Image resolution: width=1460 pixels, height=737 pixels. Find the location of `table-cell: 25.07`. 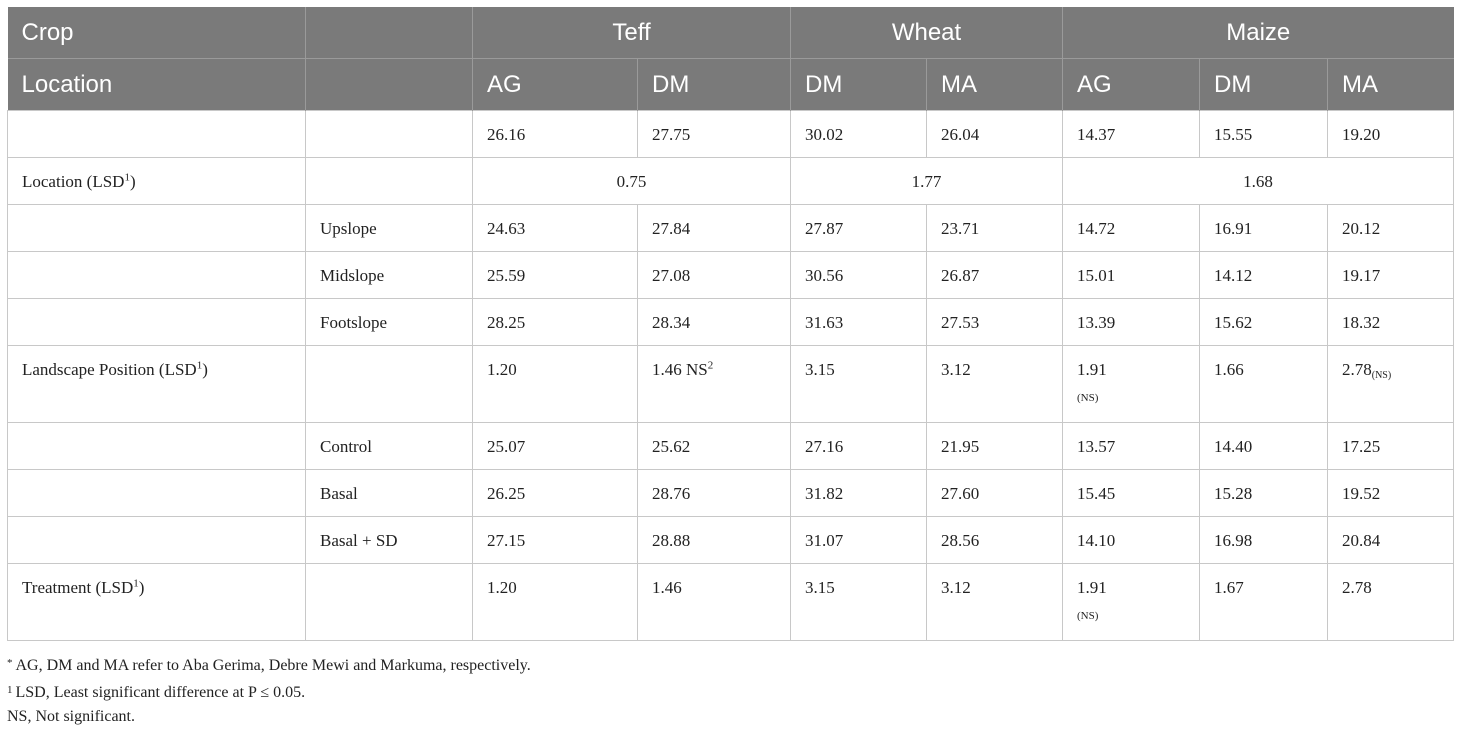

table-cell: 25.07 is located at coordinates (555, 446).